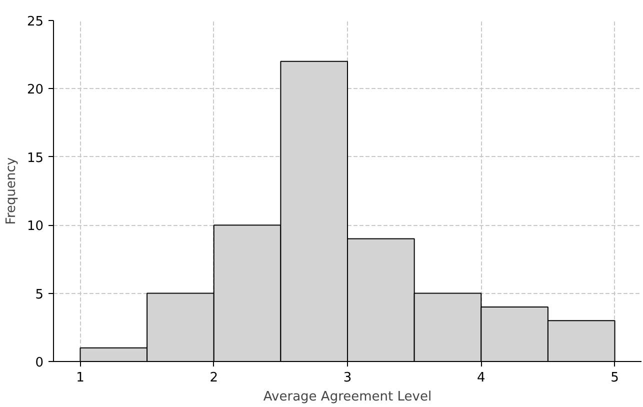 The height and width of the screenshot is (407, 643). What do you see at coordinates (35, 90) in the screenshot?
I see `y-tick-label: 20` at bounding box center [35, 90].